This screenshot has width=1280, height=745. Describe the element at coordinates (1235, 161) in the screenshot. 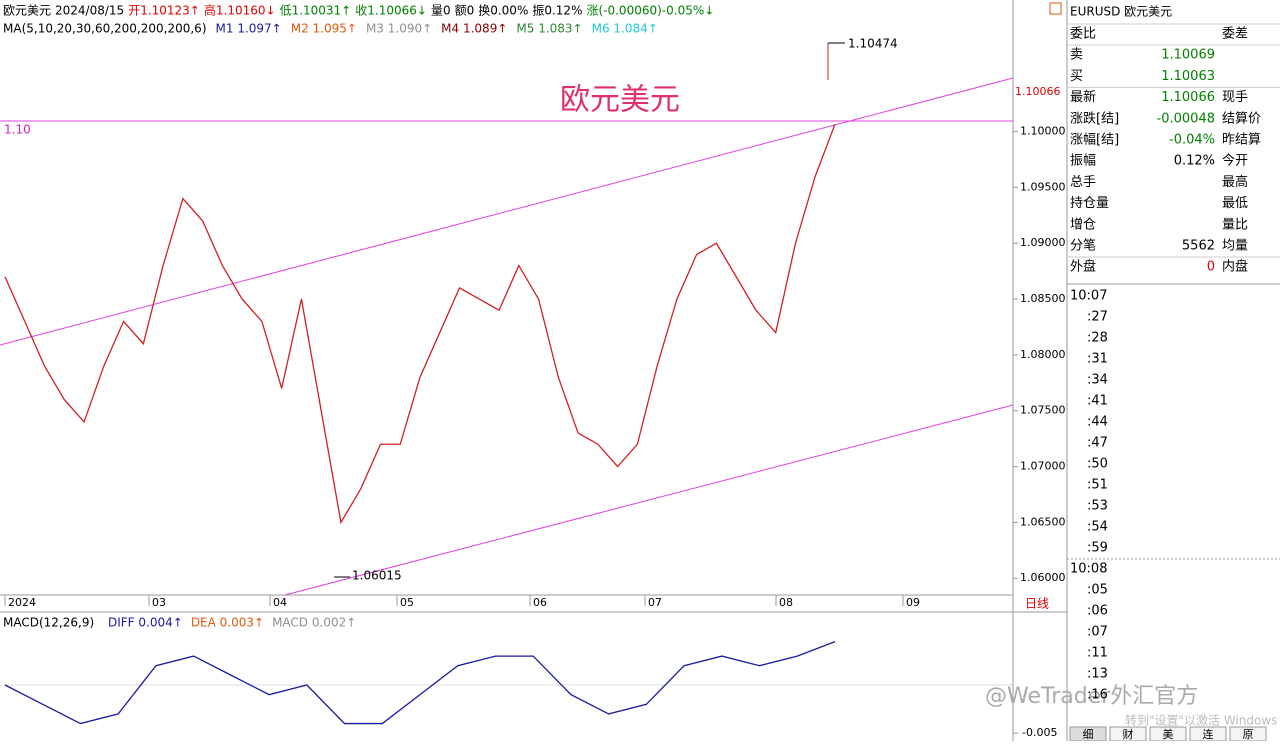

I see `quote-label-2: 今开` at that location.